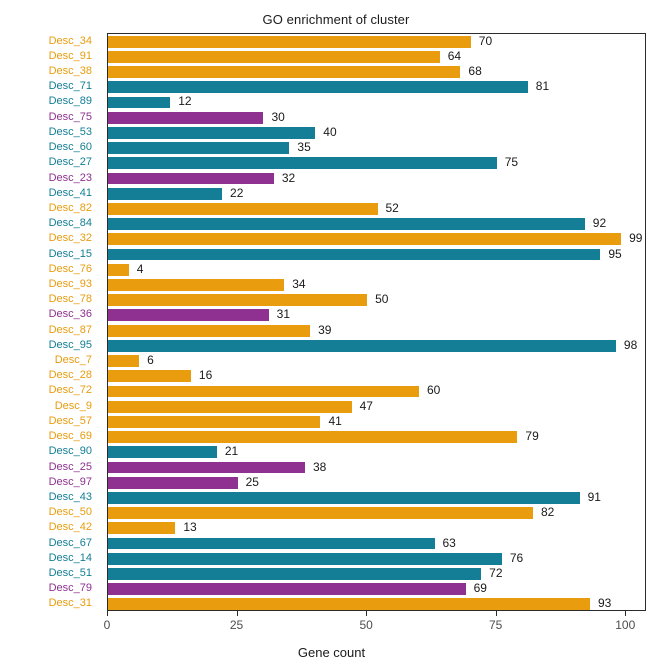  Describe the element at coordinates (387, 631) in the screenshot. I see `x-axis: 0 25 50 75 100` at that location.